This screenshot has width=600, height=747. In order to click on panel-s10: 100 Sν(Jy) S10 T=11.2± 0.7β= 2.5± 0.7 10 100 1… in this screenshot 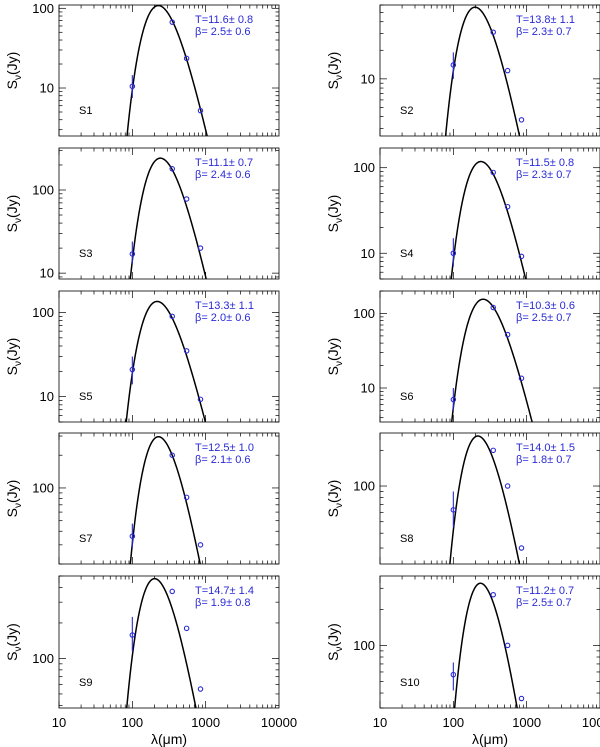, I will do `click(462, 661)`.